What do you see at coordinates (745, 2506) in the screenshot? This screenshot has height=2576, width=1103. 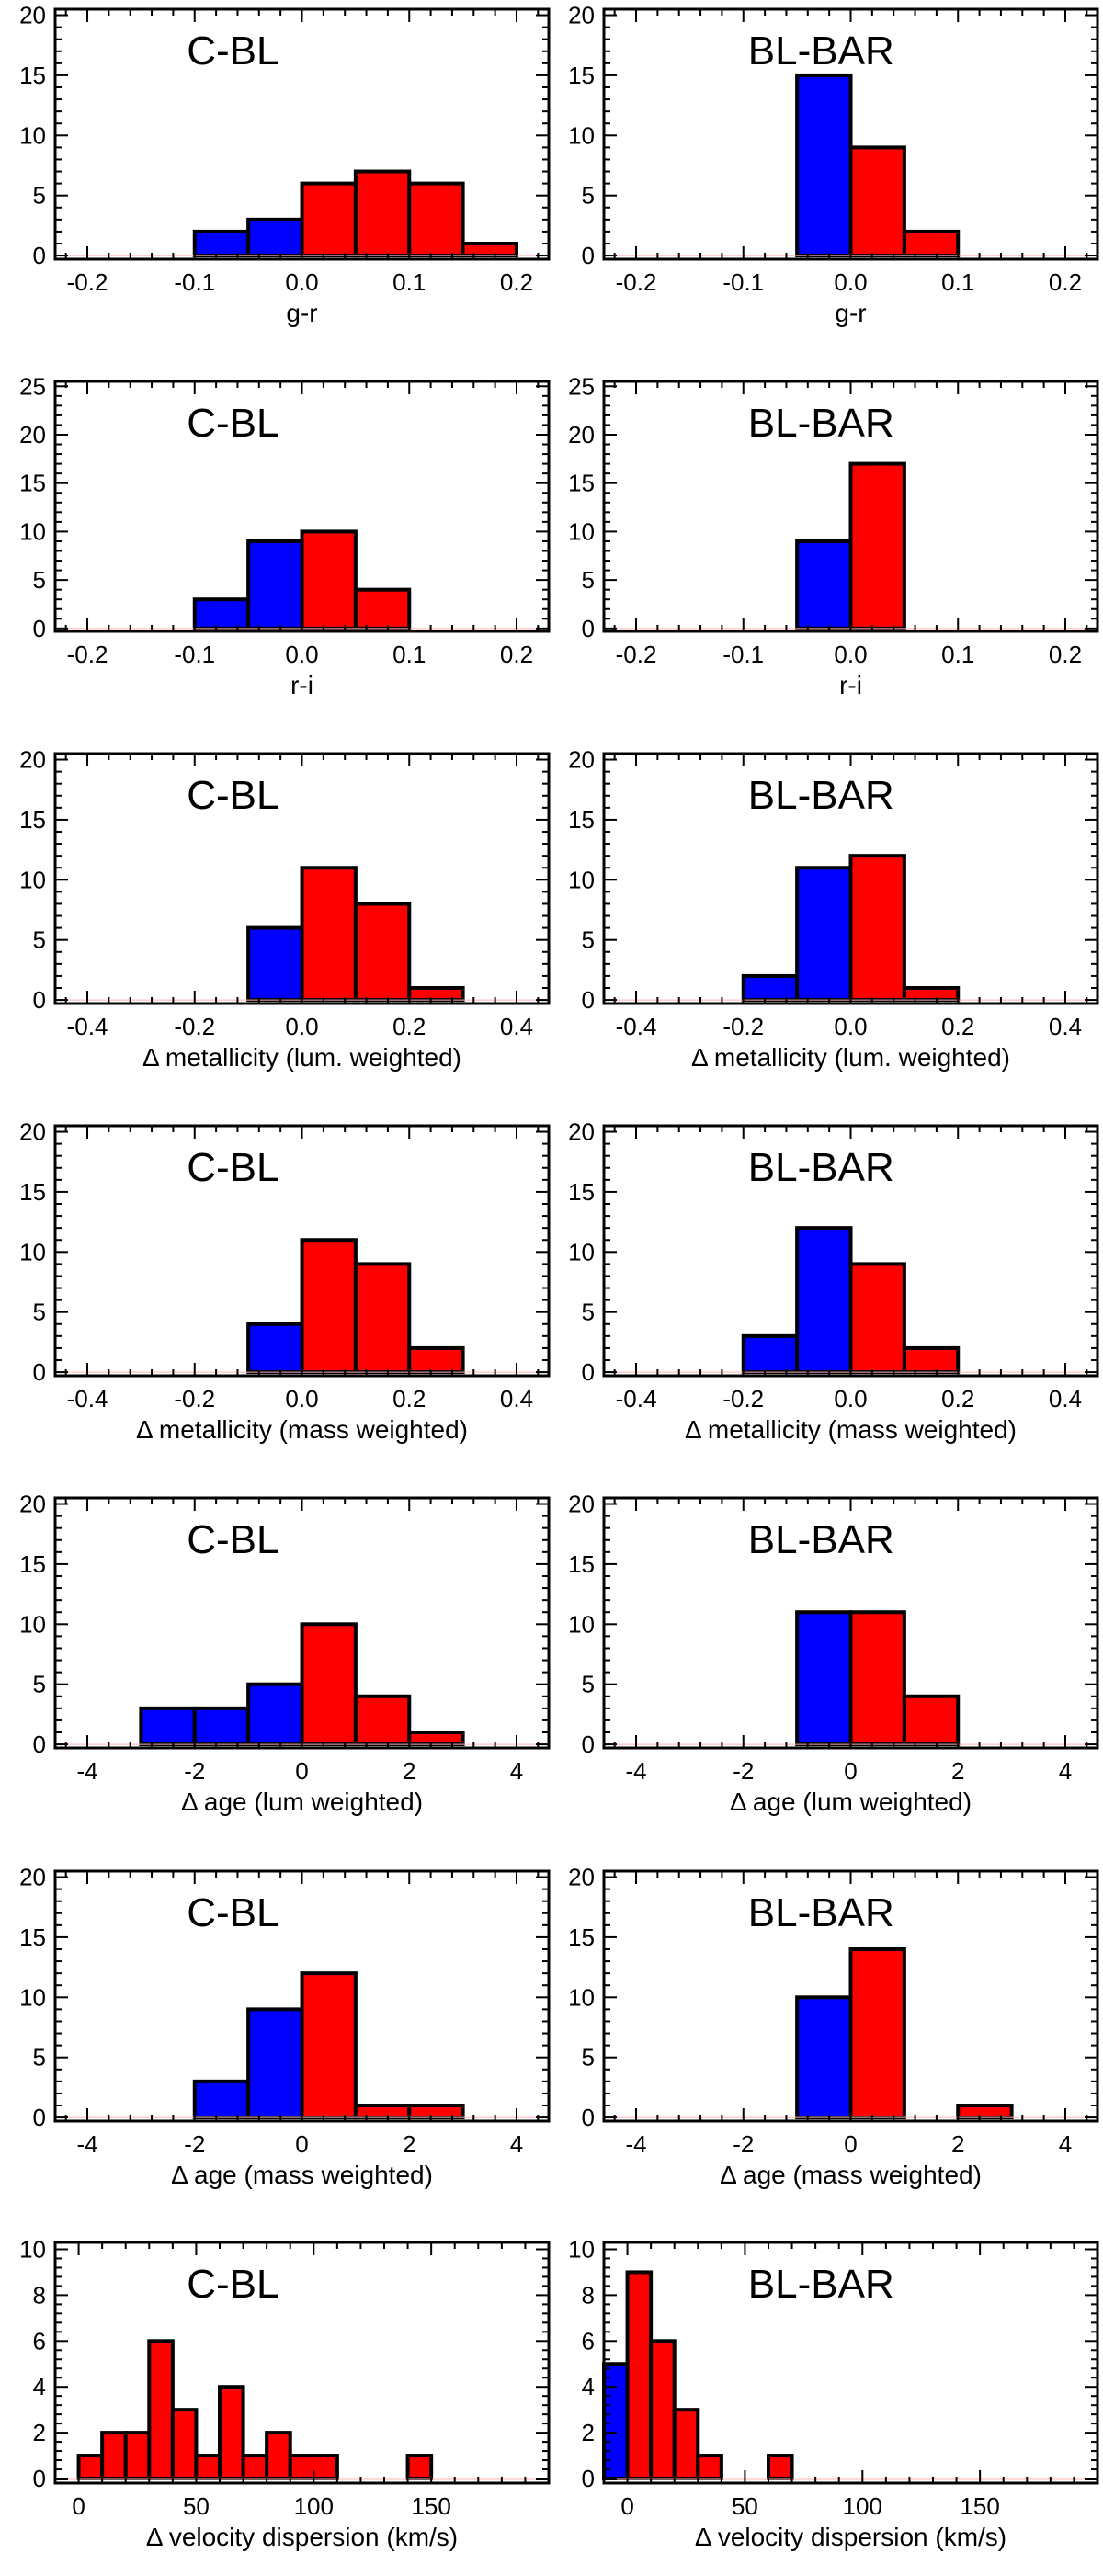 I see `x-tick-label: 50` at bounding box center [745, 2506].